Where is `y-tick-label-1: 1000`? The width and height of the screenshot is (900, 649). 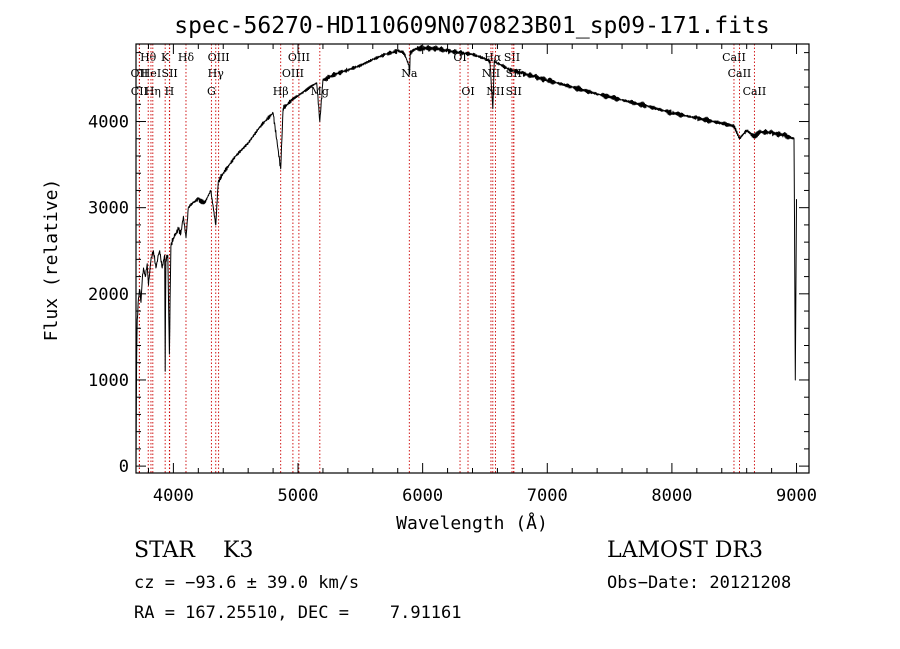
y-tick-label-1: 1000 is located at coordinates (108, 381).